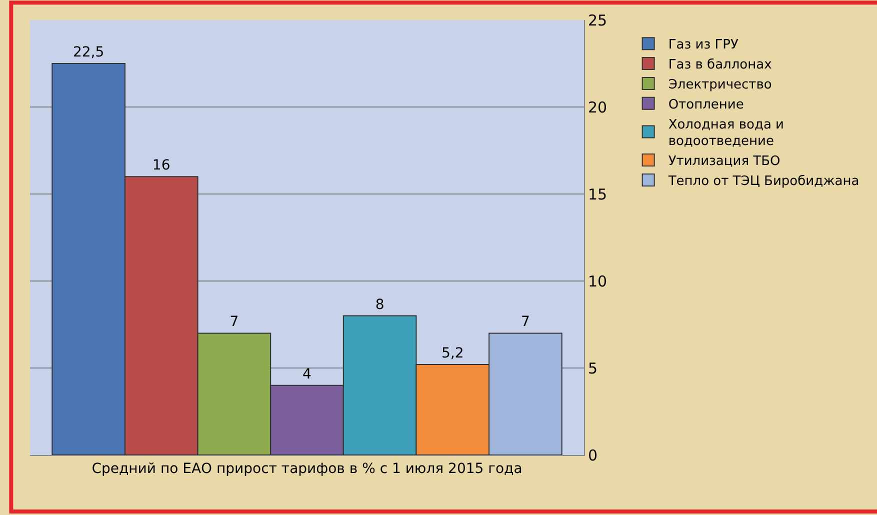 This screenshot has height=515, width=877. I want to click on legend-label: Холодная вода и водоотведение, so click(726, 133).